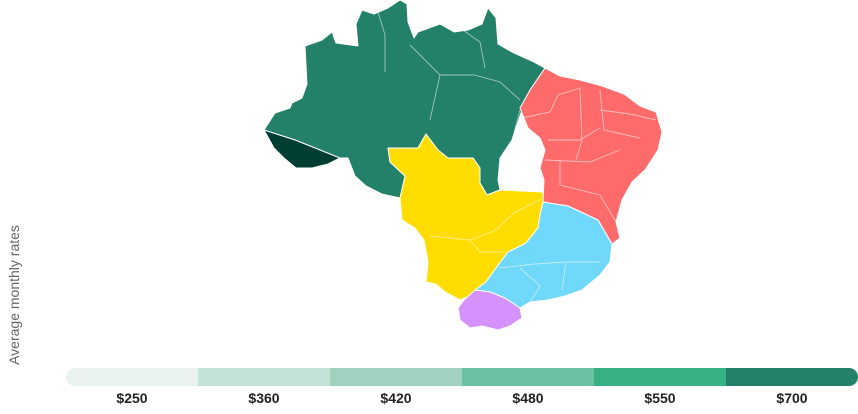 This screenshot has height=414, width=858. Describe the element at coordinates (490, 310) in the screenshot. I see `region-south` at that location.